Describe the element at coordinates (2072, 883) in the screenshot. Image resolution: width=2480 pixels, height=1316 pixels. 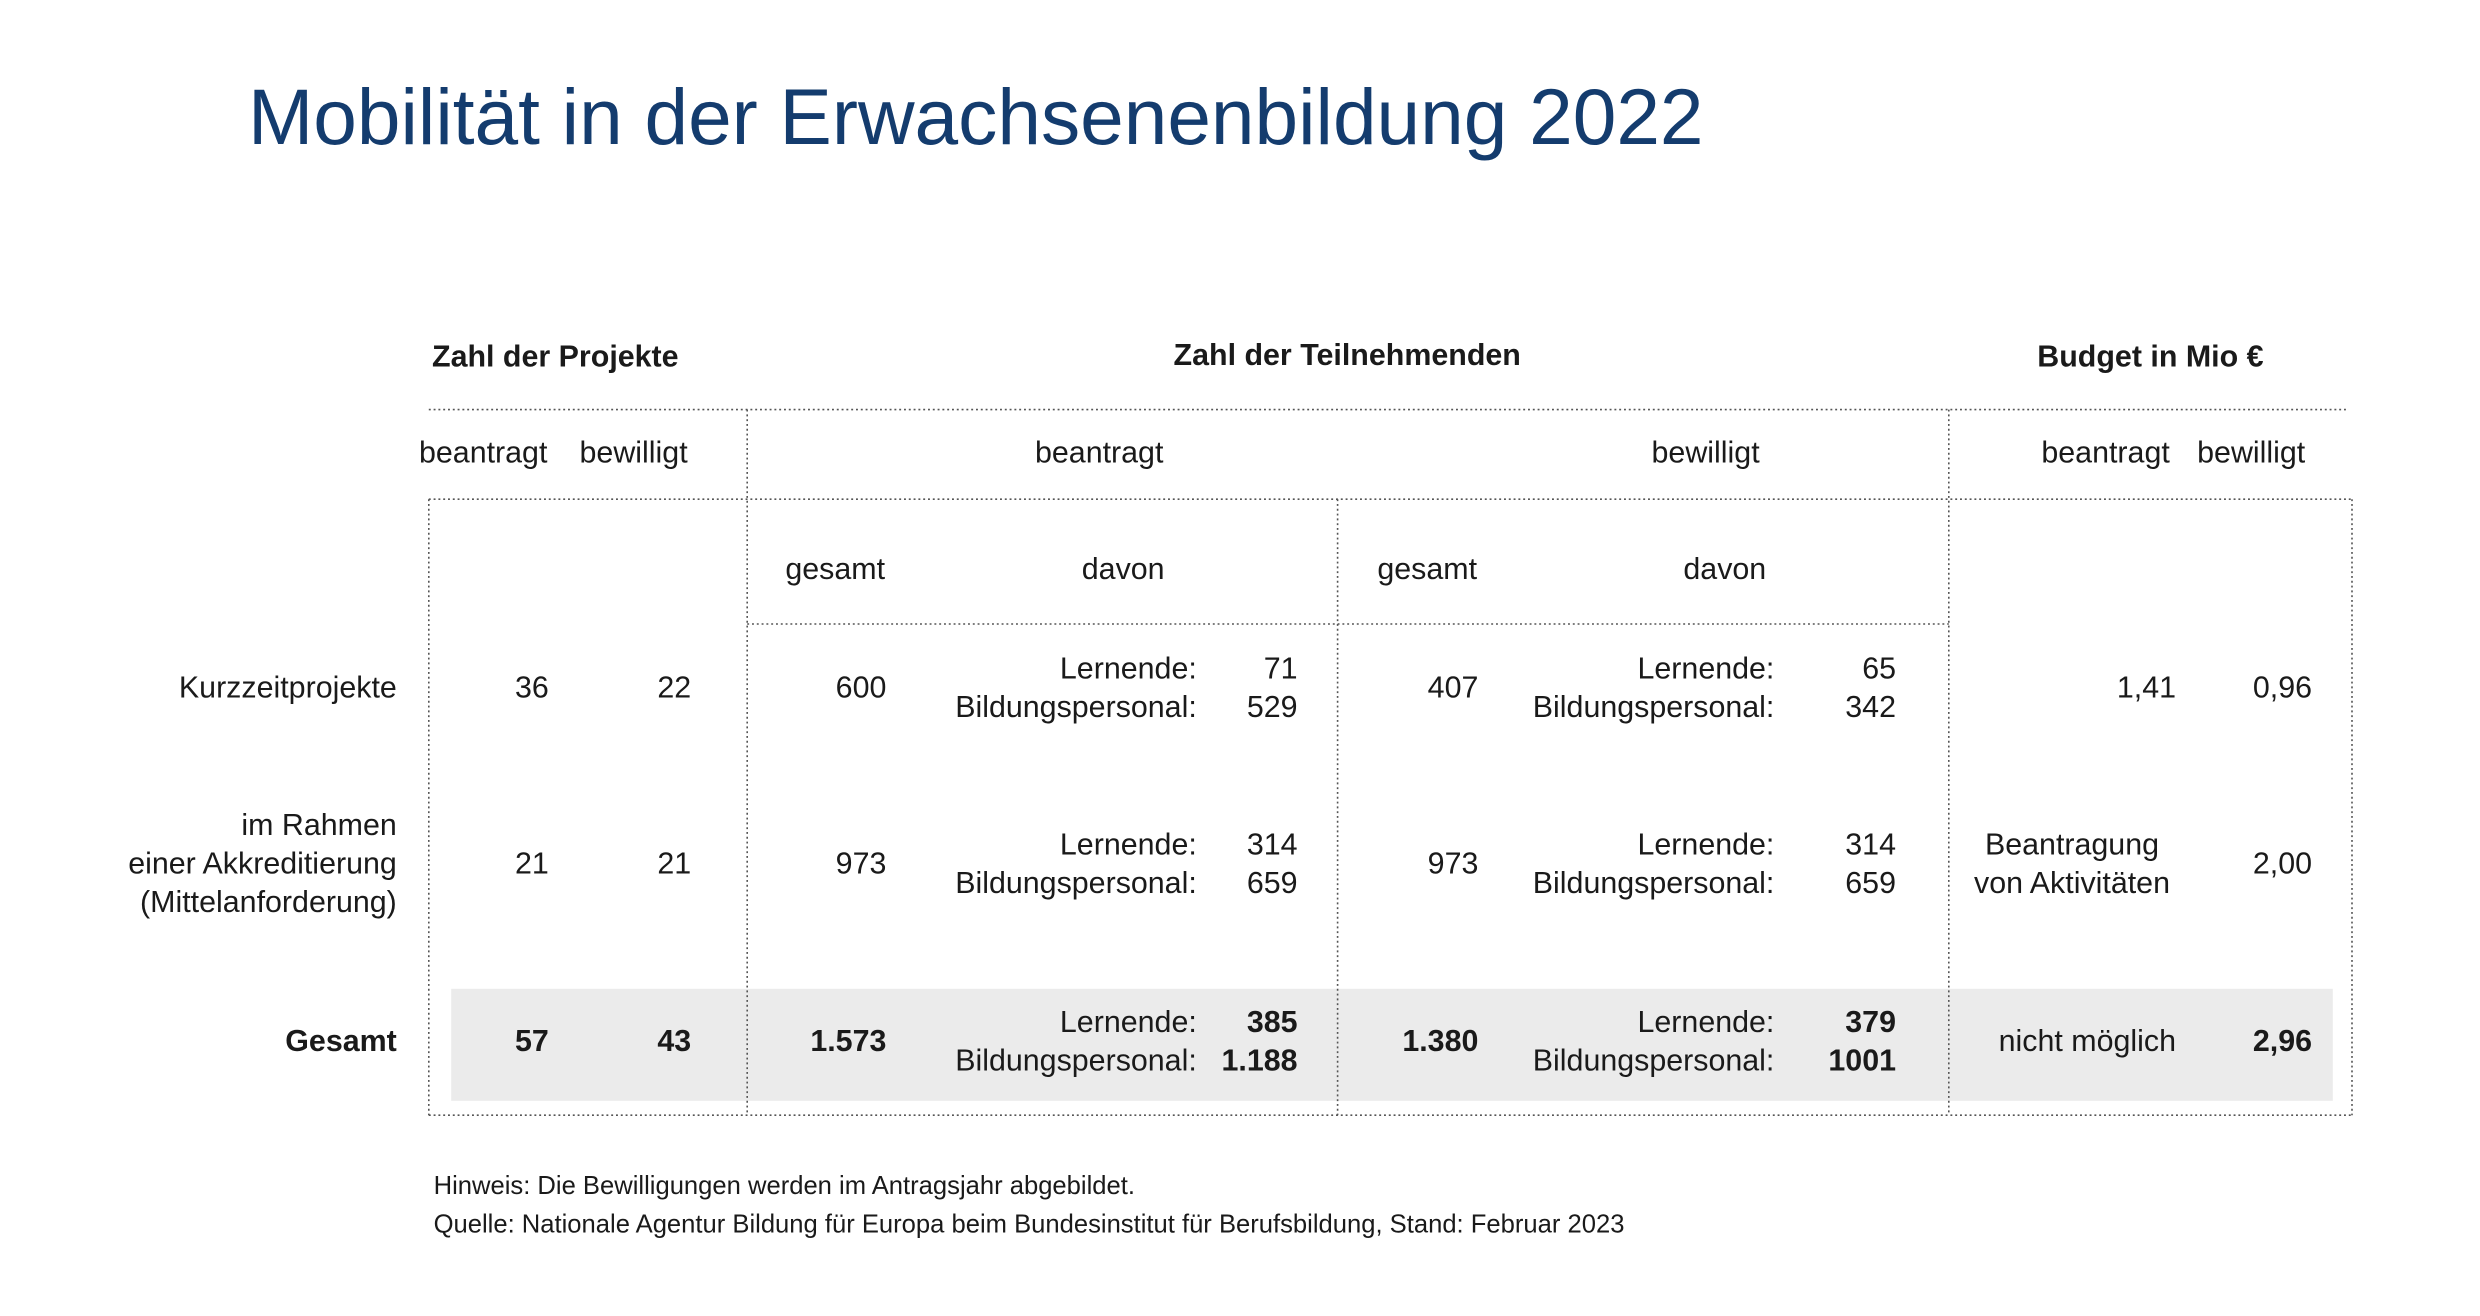
I see `cell: von Aktivitäten` at that location.